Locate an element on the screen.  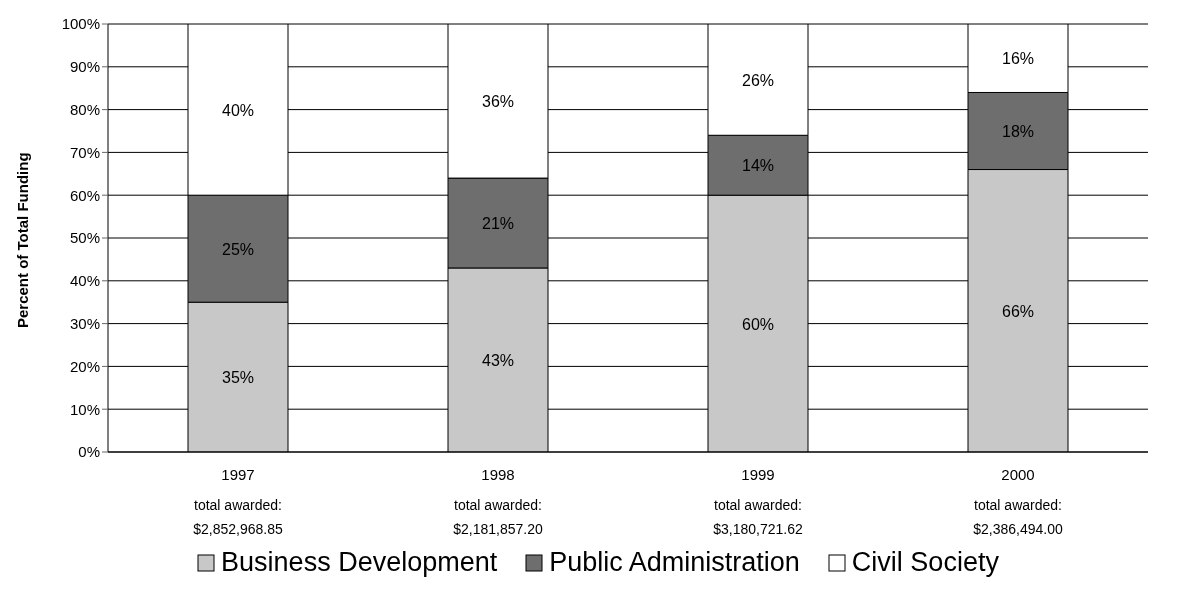
y-tick-label: 40% is located at coordinates (84, 281).